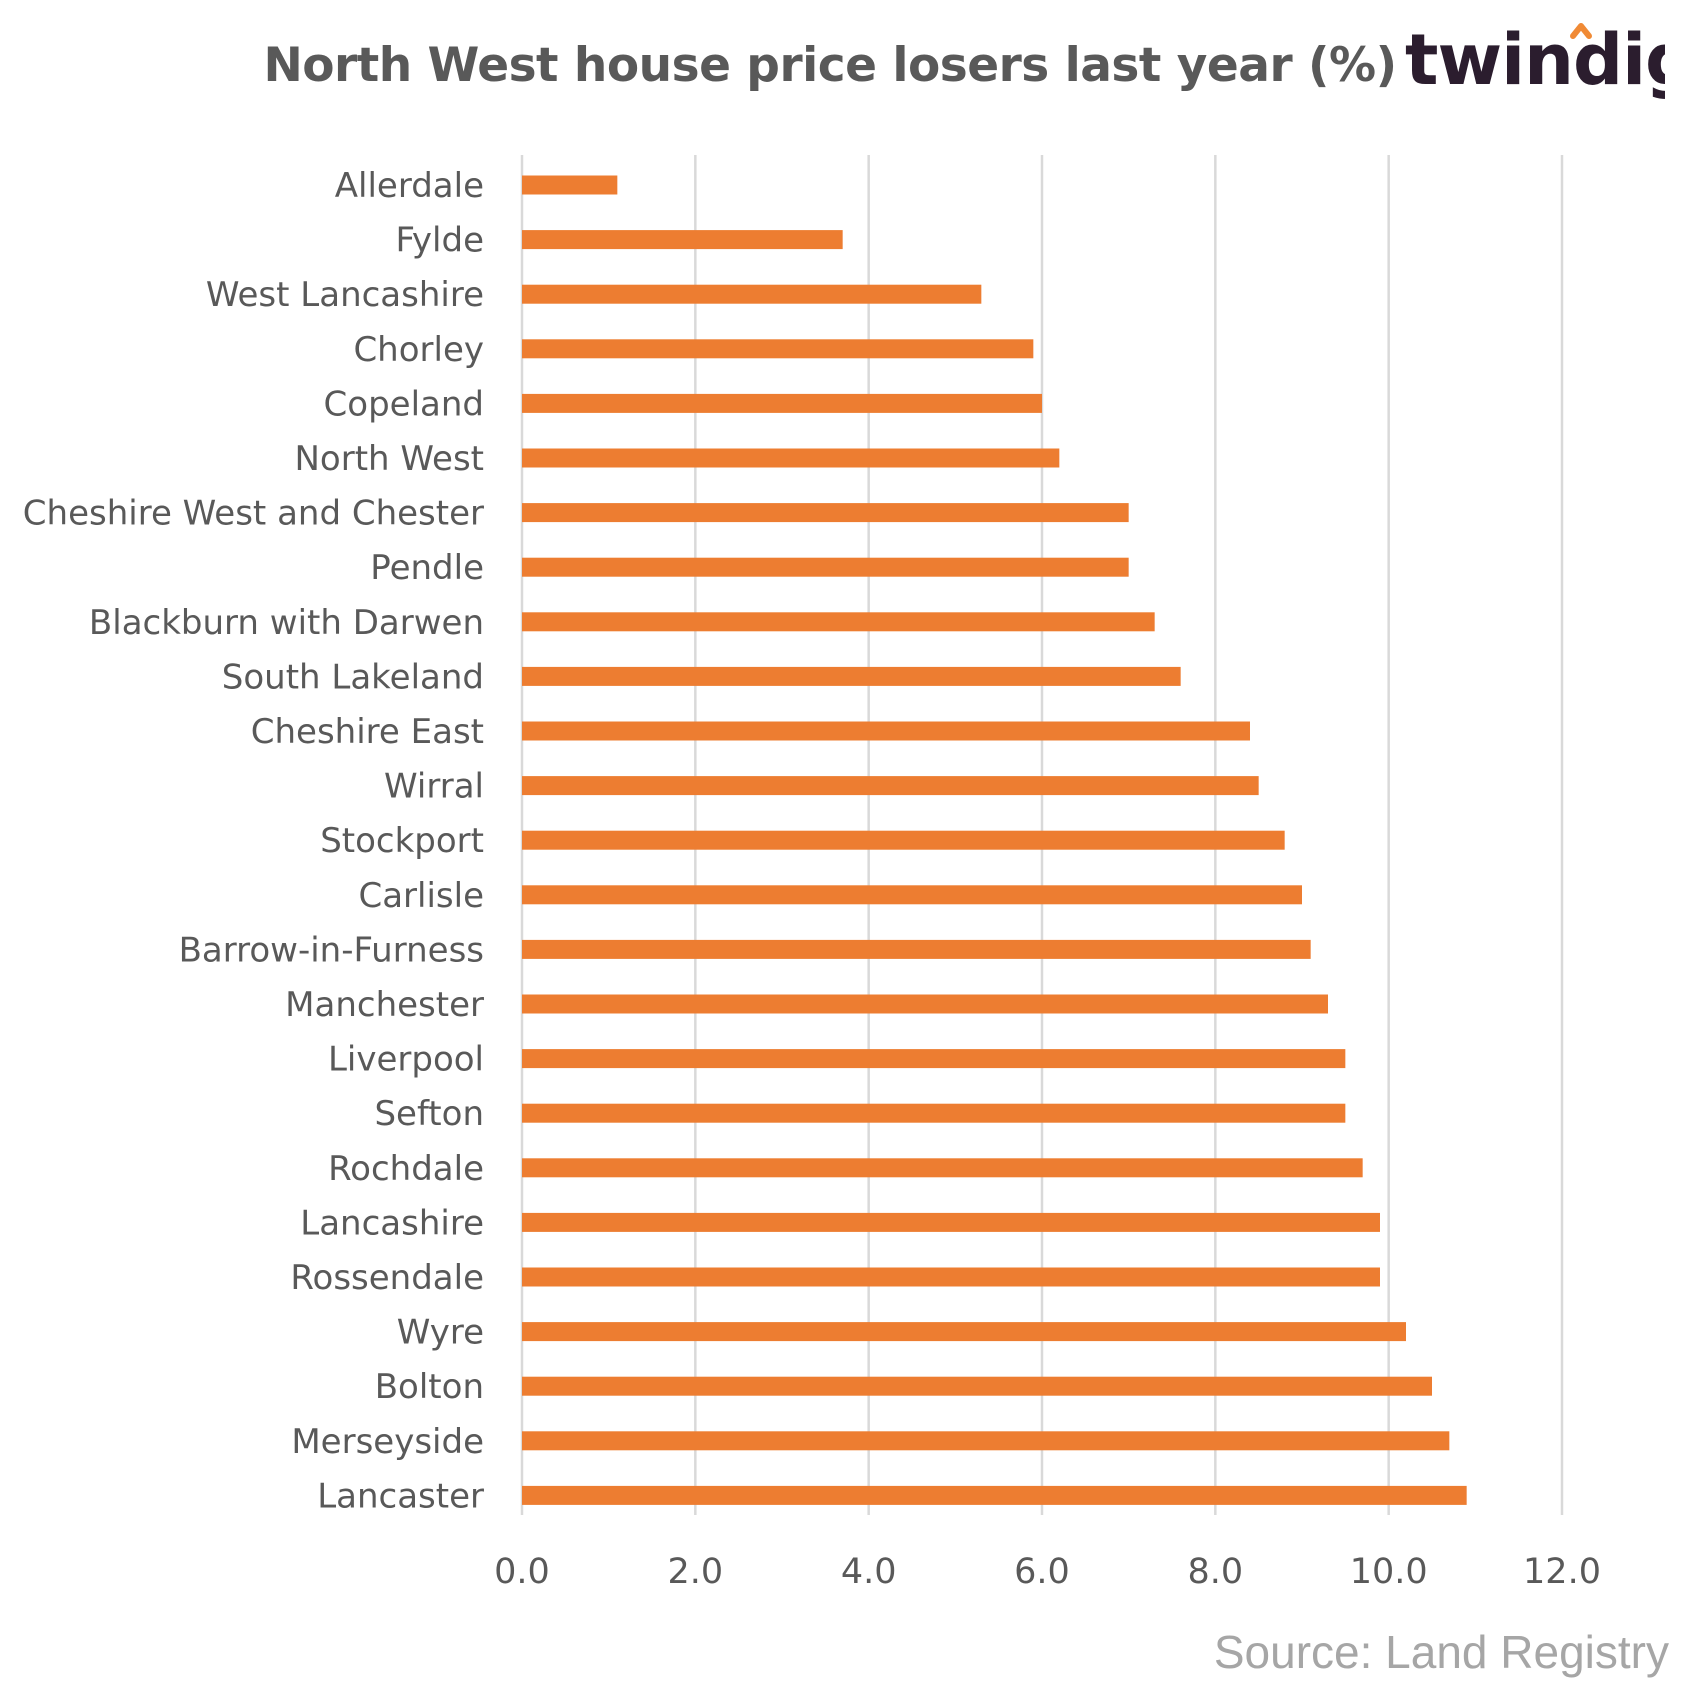  Describe the element at coordinates (387, 1442) in the screenshot. I see `category-label: Merseyside` at that location.